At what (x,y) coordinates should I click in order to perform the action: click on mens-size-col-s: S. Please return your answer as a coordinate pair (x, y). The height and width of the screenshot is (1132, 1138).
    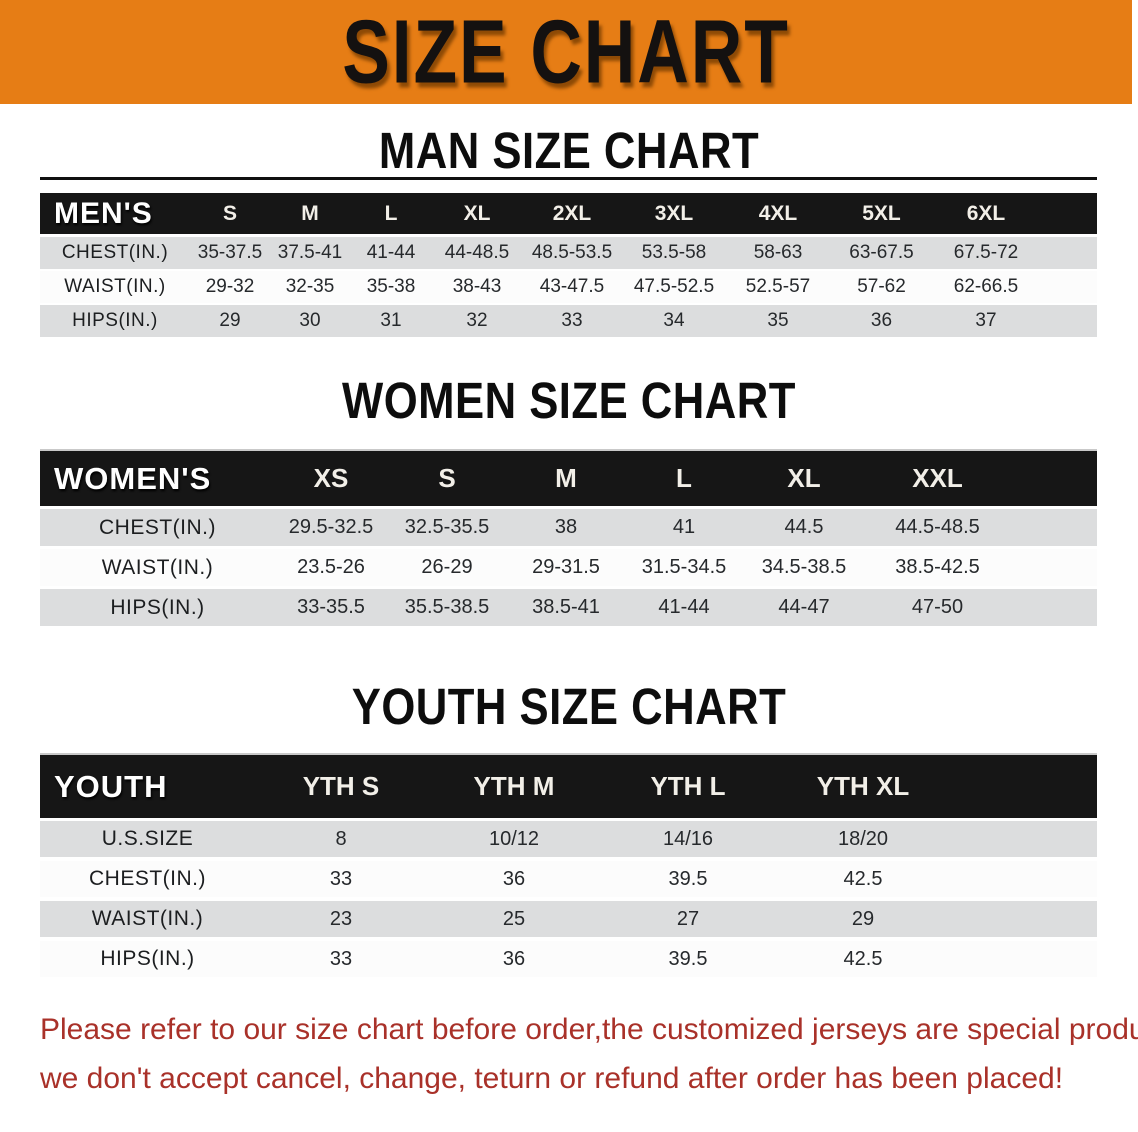
    Looking at the image, I should click on (230, 215).